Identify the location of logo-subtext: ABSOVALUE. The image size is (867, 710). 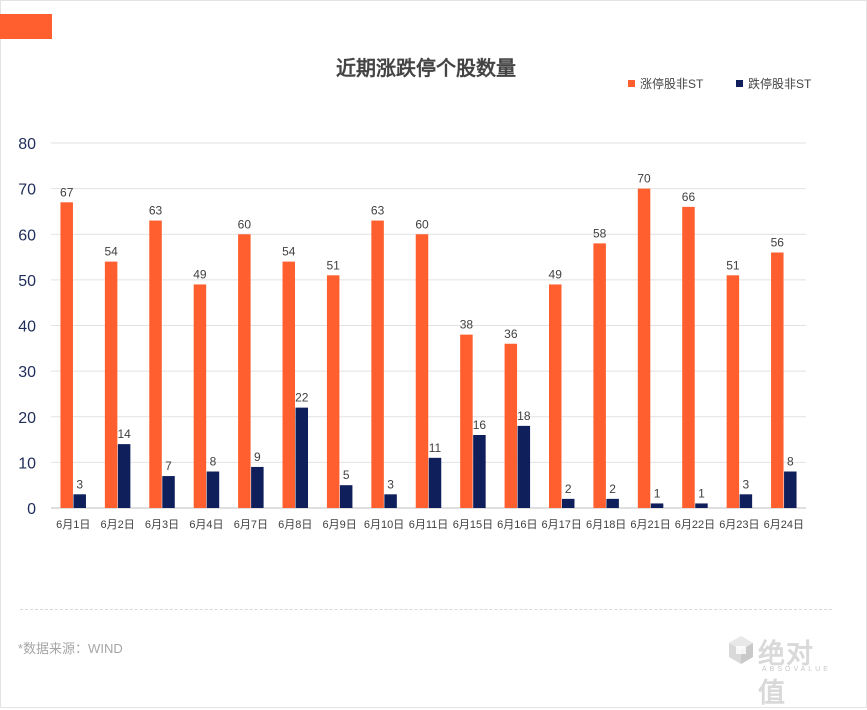
(796, 669).